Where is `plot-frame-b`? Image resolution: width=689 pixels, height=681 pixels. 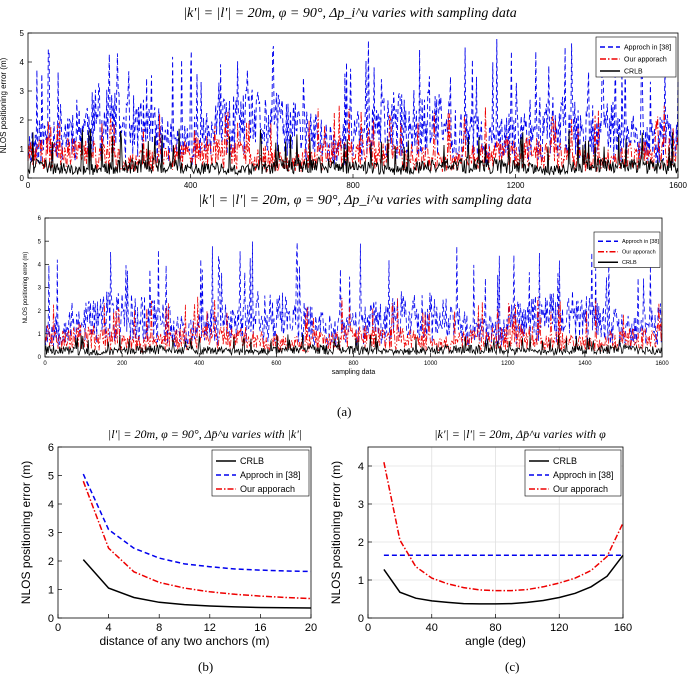 plot-frame-b is located at coordinates (184, 532).